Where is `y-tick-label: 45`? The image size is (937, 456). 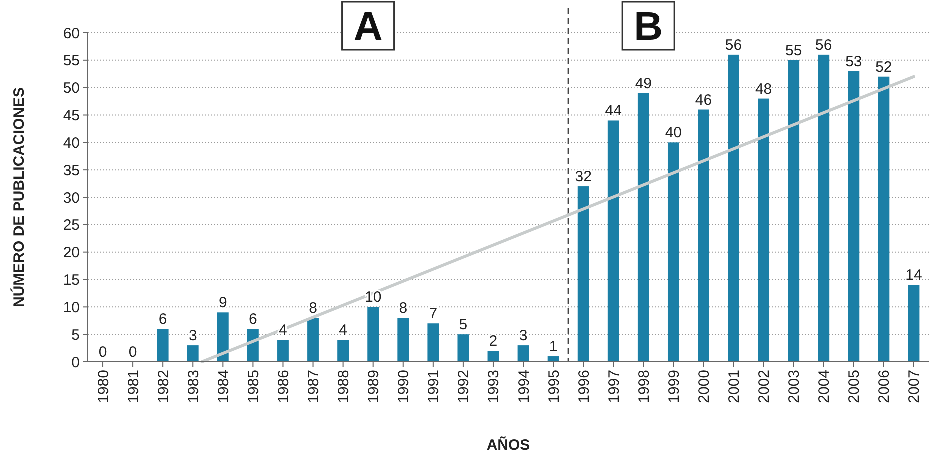
y-tick-label: 45 is located at coordinates (71, 116).